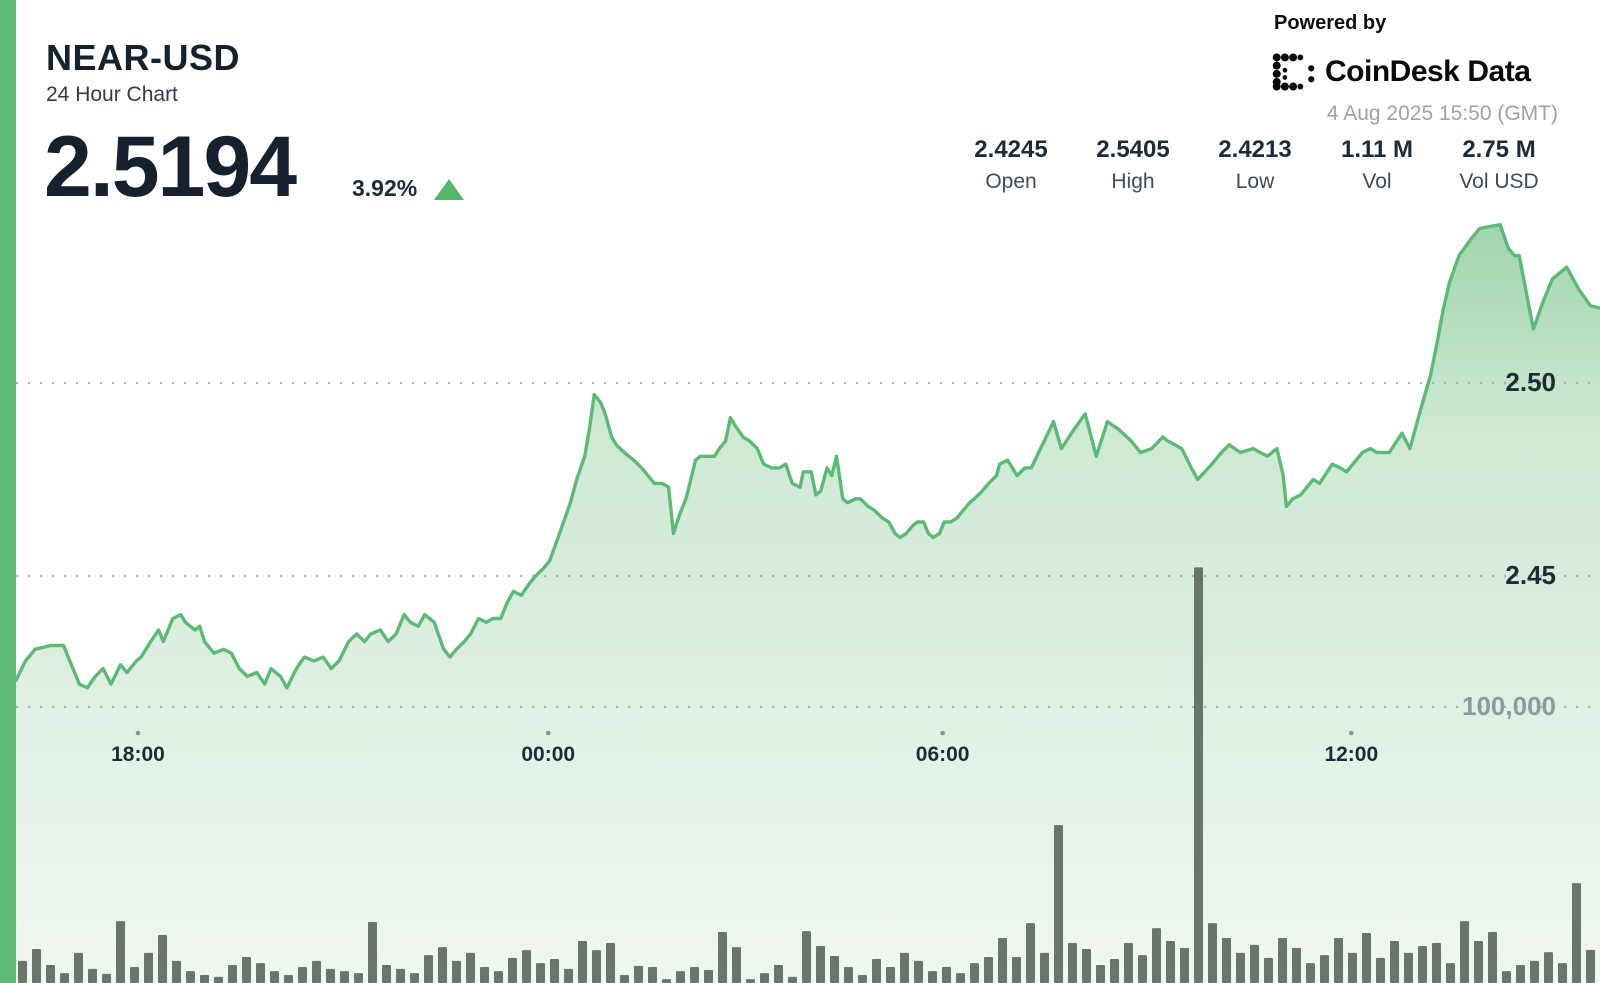  What do you see at coordinates (449, 189) in the screenshot?
I see `up-arrow-icon` at bounding box center [449, 189].